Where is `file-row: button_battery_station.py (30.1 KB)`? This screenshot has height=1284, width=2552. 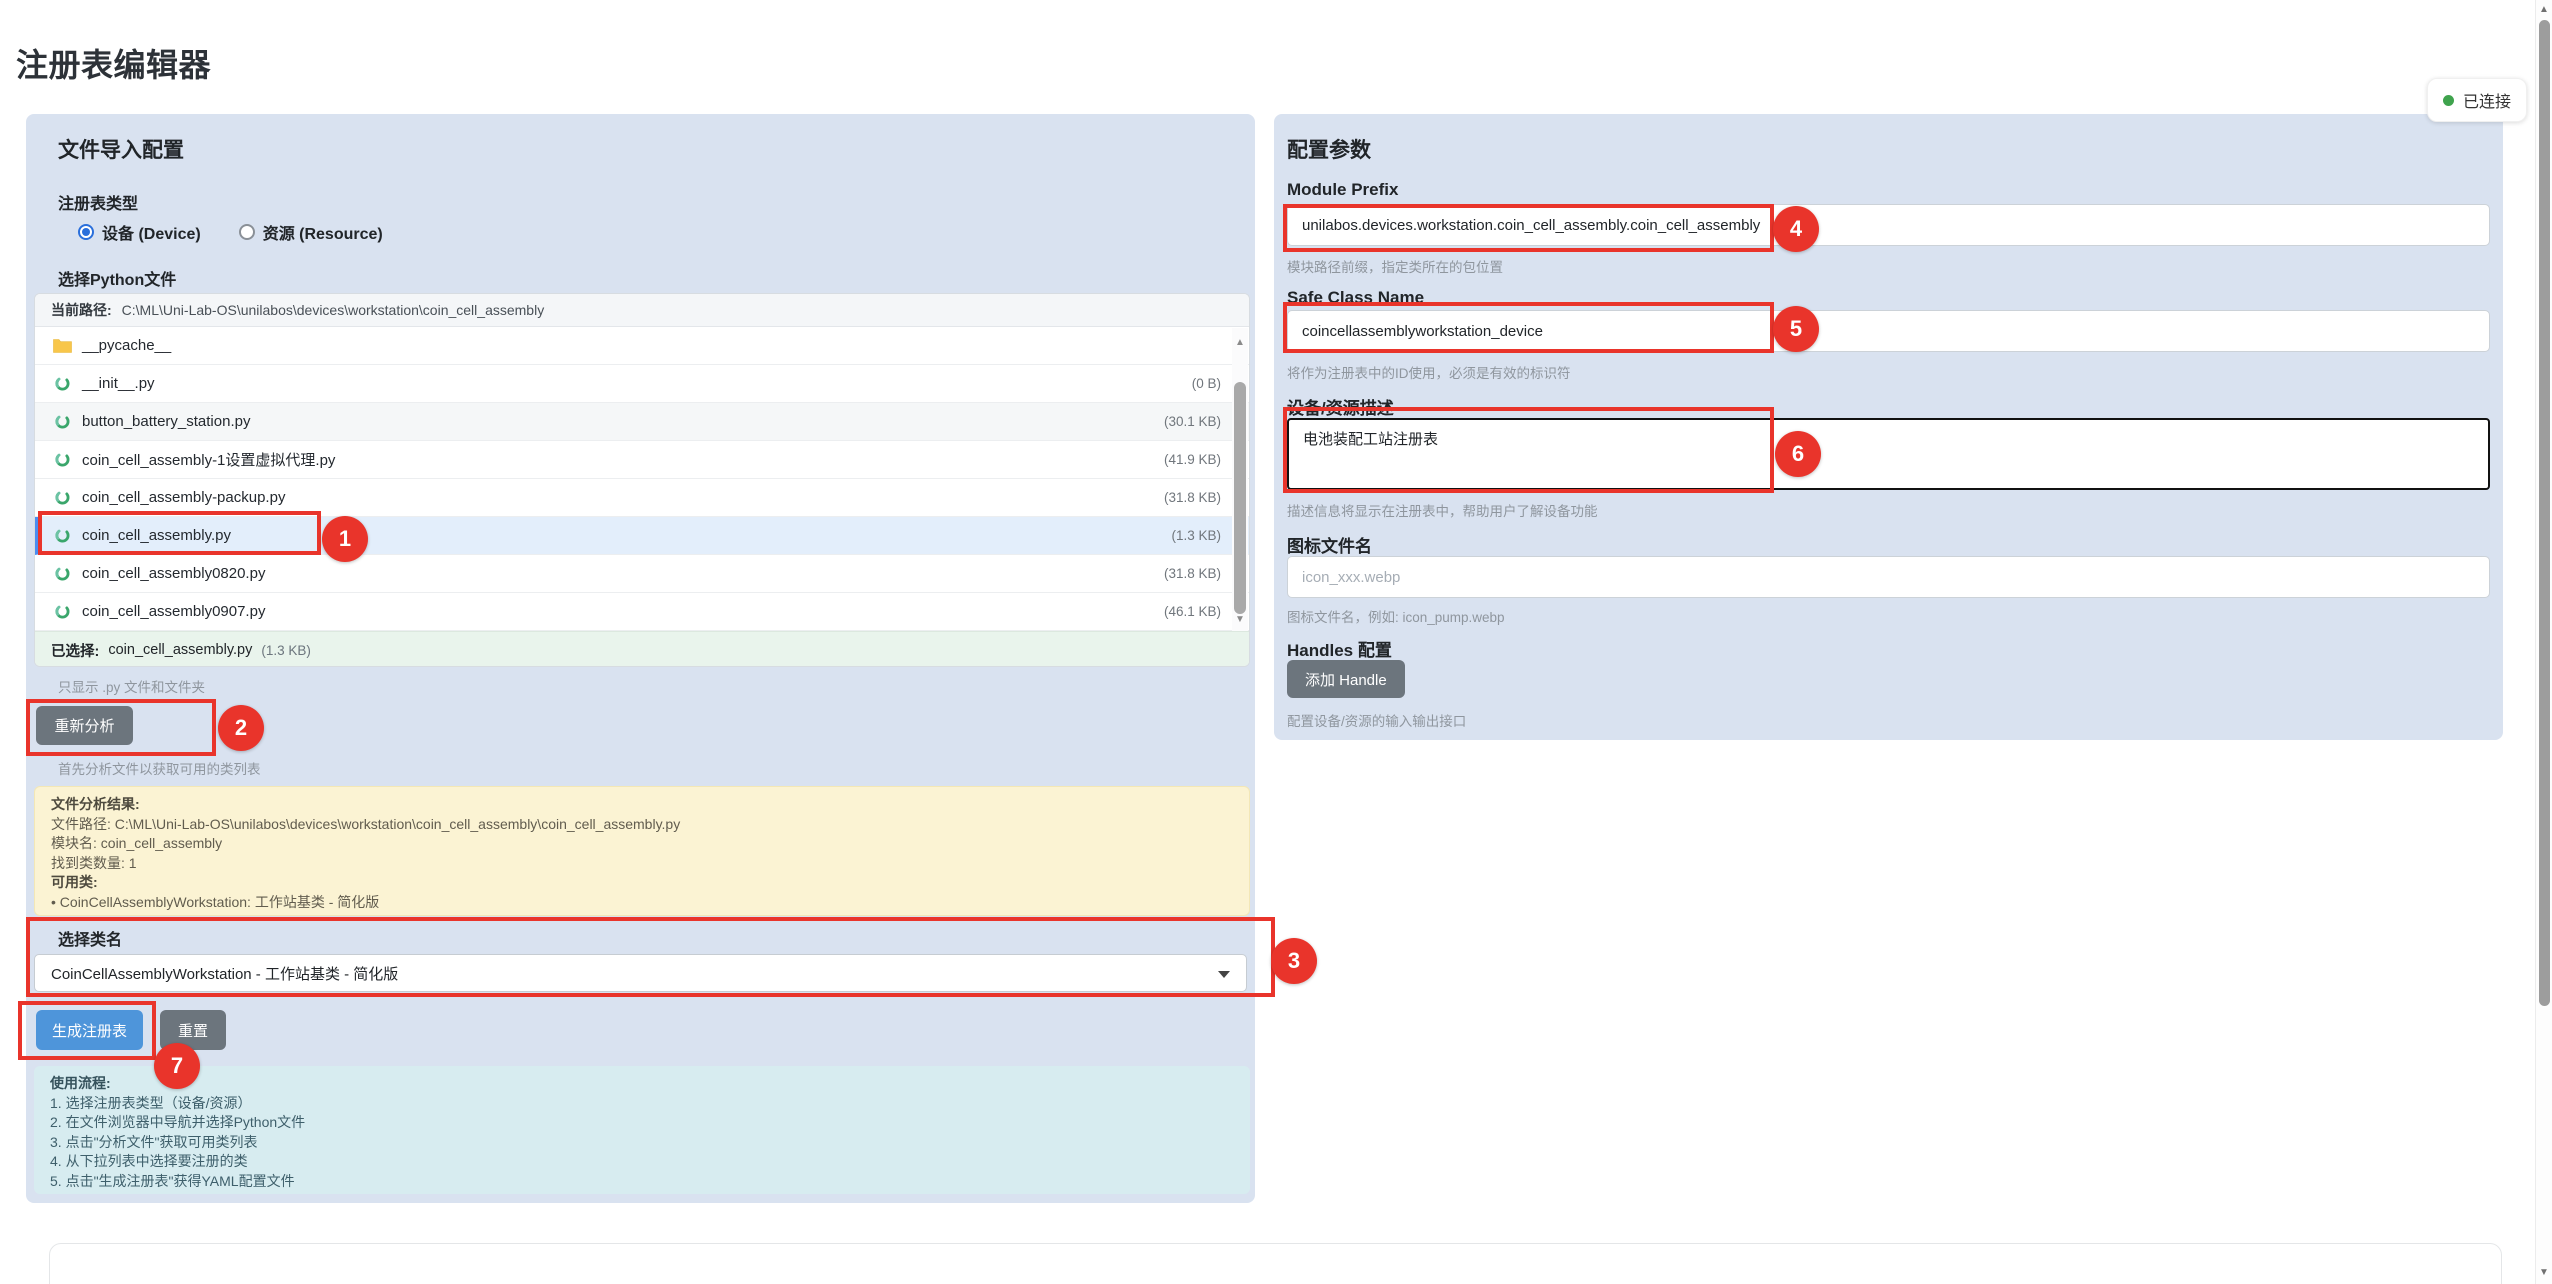
file-row: button_battery_station.py (30.1 KB) is located at coordinates (642, 422).